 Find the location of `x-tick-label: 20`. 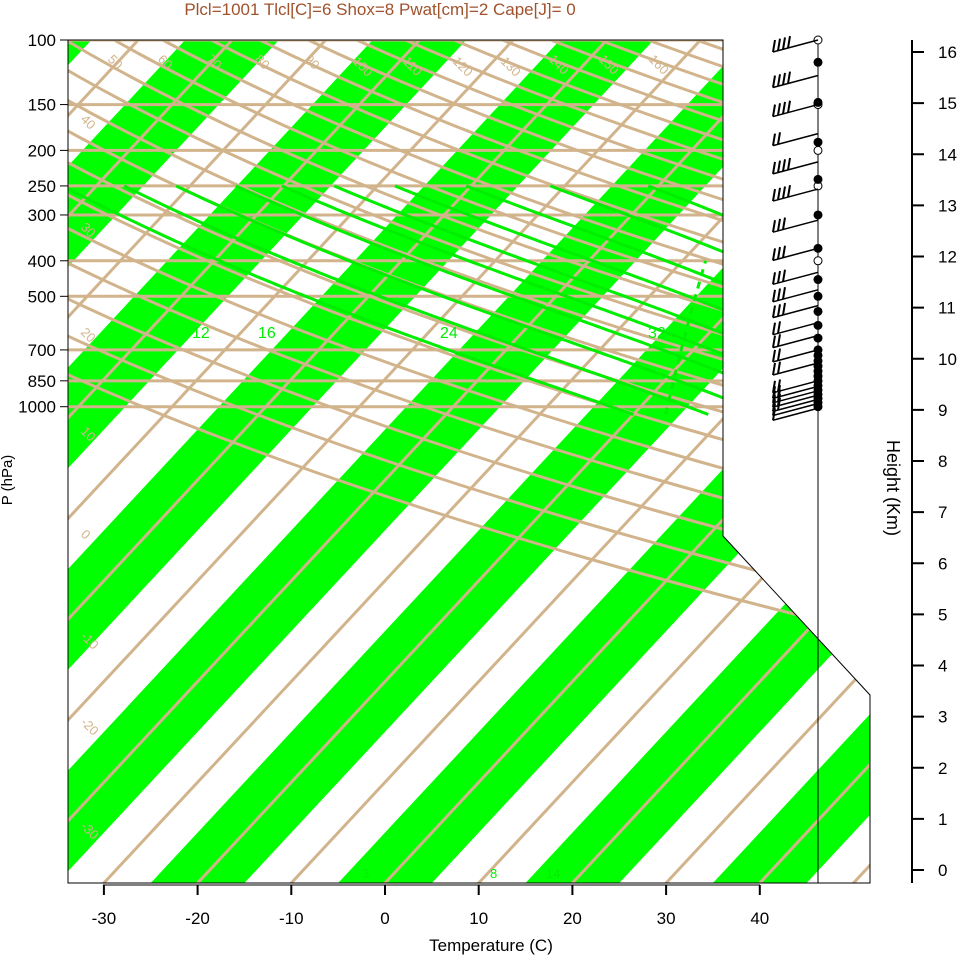

x-tick-label: 20 is located at coordinates (572, 918).